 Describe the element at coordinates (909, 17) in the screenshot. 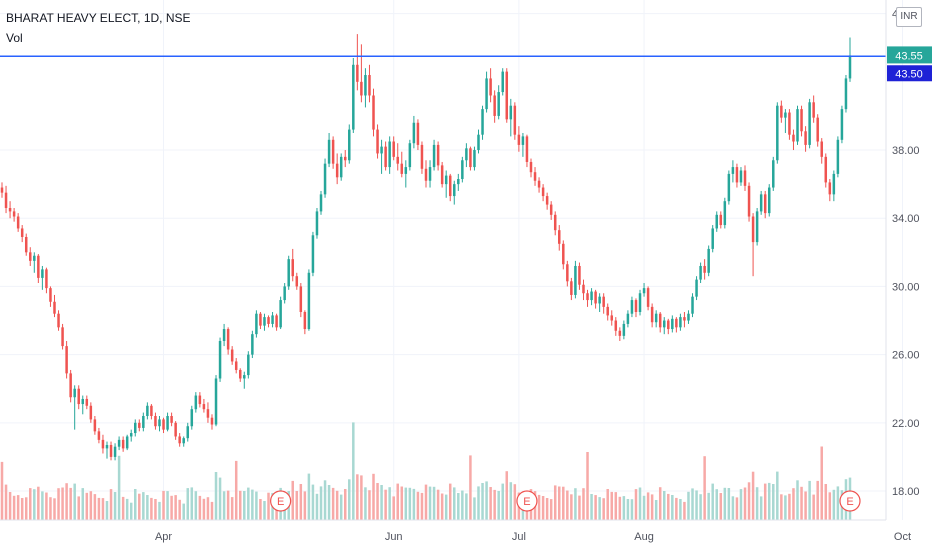

I see `currency-button: INR` at that location.